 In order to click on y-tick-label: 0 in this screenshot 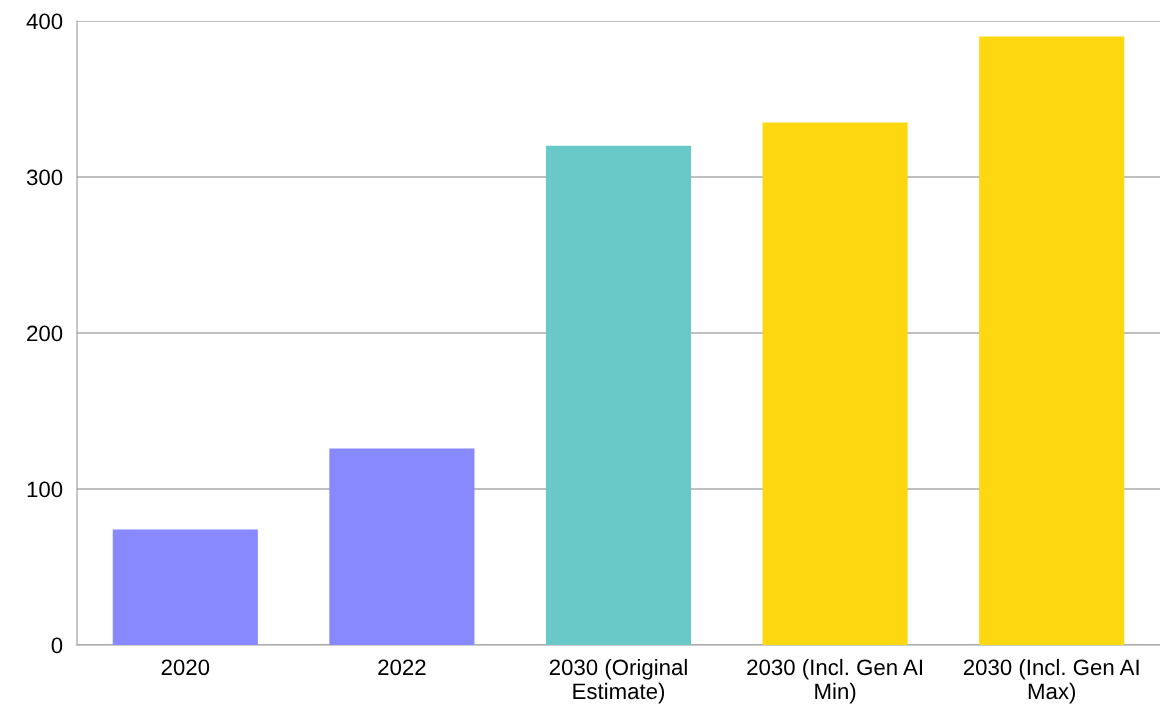, I will do `click(57, 645)`.